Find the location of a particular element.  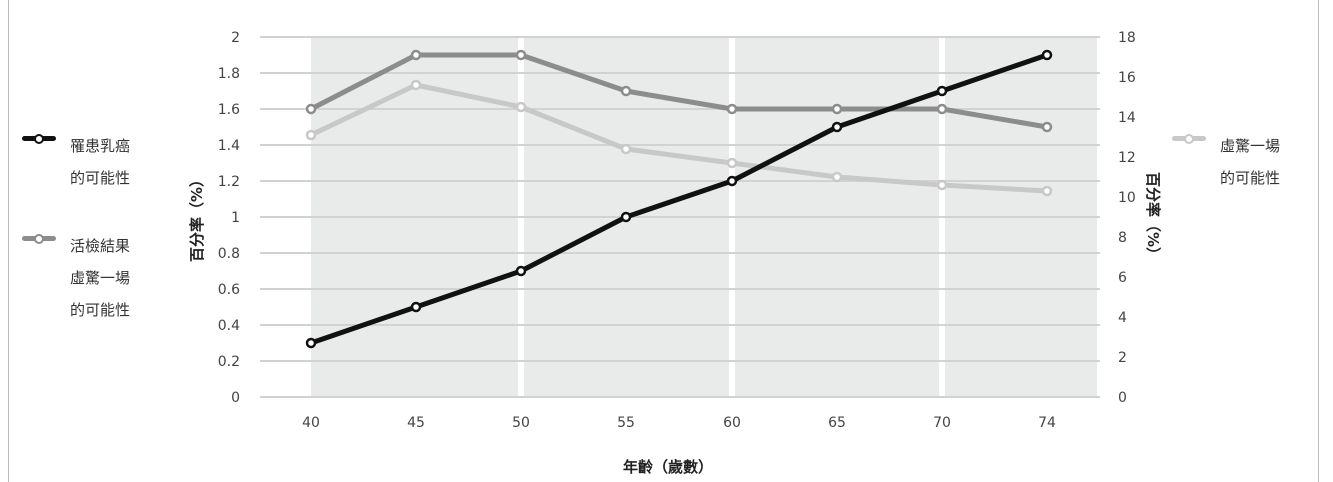

left-y-tick-label: 2 is located at coordinates (235, 38).